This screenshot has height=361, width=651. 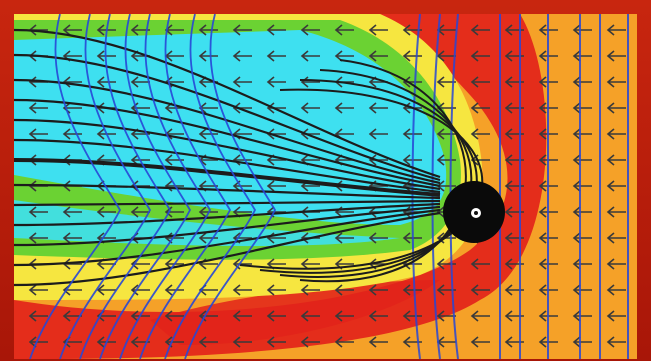 What do you see at coordinates (295, 312) in the screenshot?
I see `tail-red-lobe` at bounding box center [295, 312].